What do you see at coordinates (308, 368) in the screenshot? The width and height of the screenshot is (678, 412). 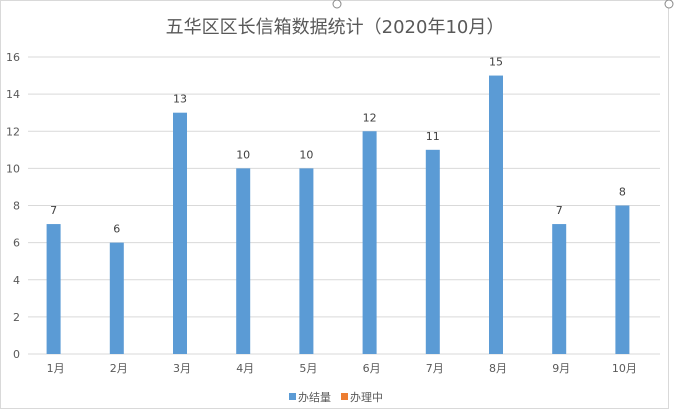 I see `x-tick-label: 5月` at bounding box center [308, 368].